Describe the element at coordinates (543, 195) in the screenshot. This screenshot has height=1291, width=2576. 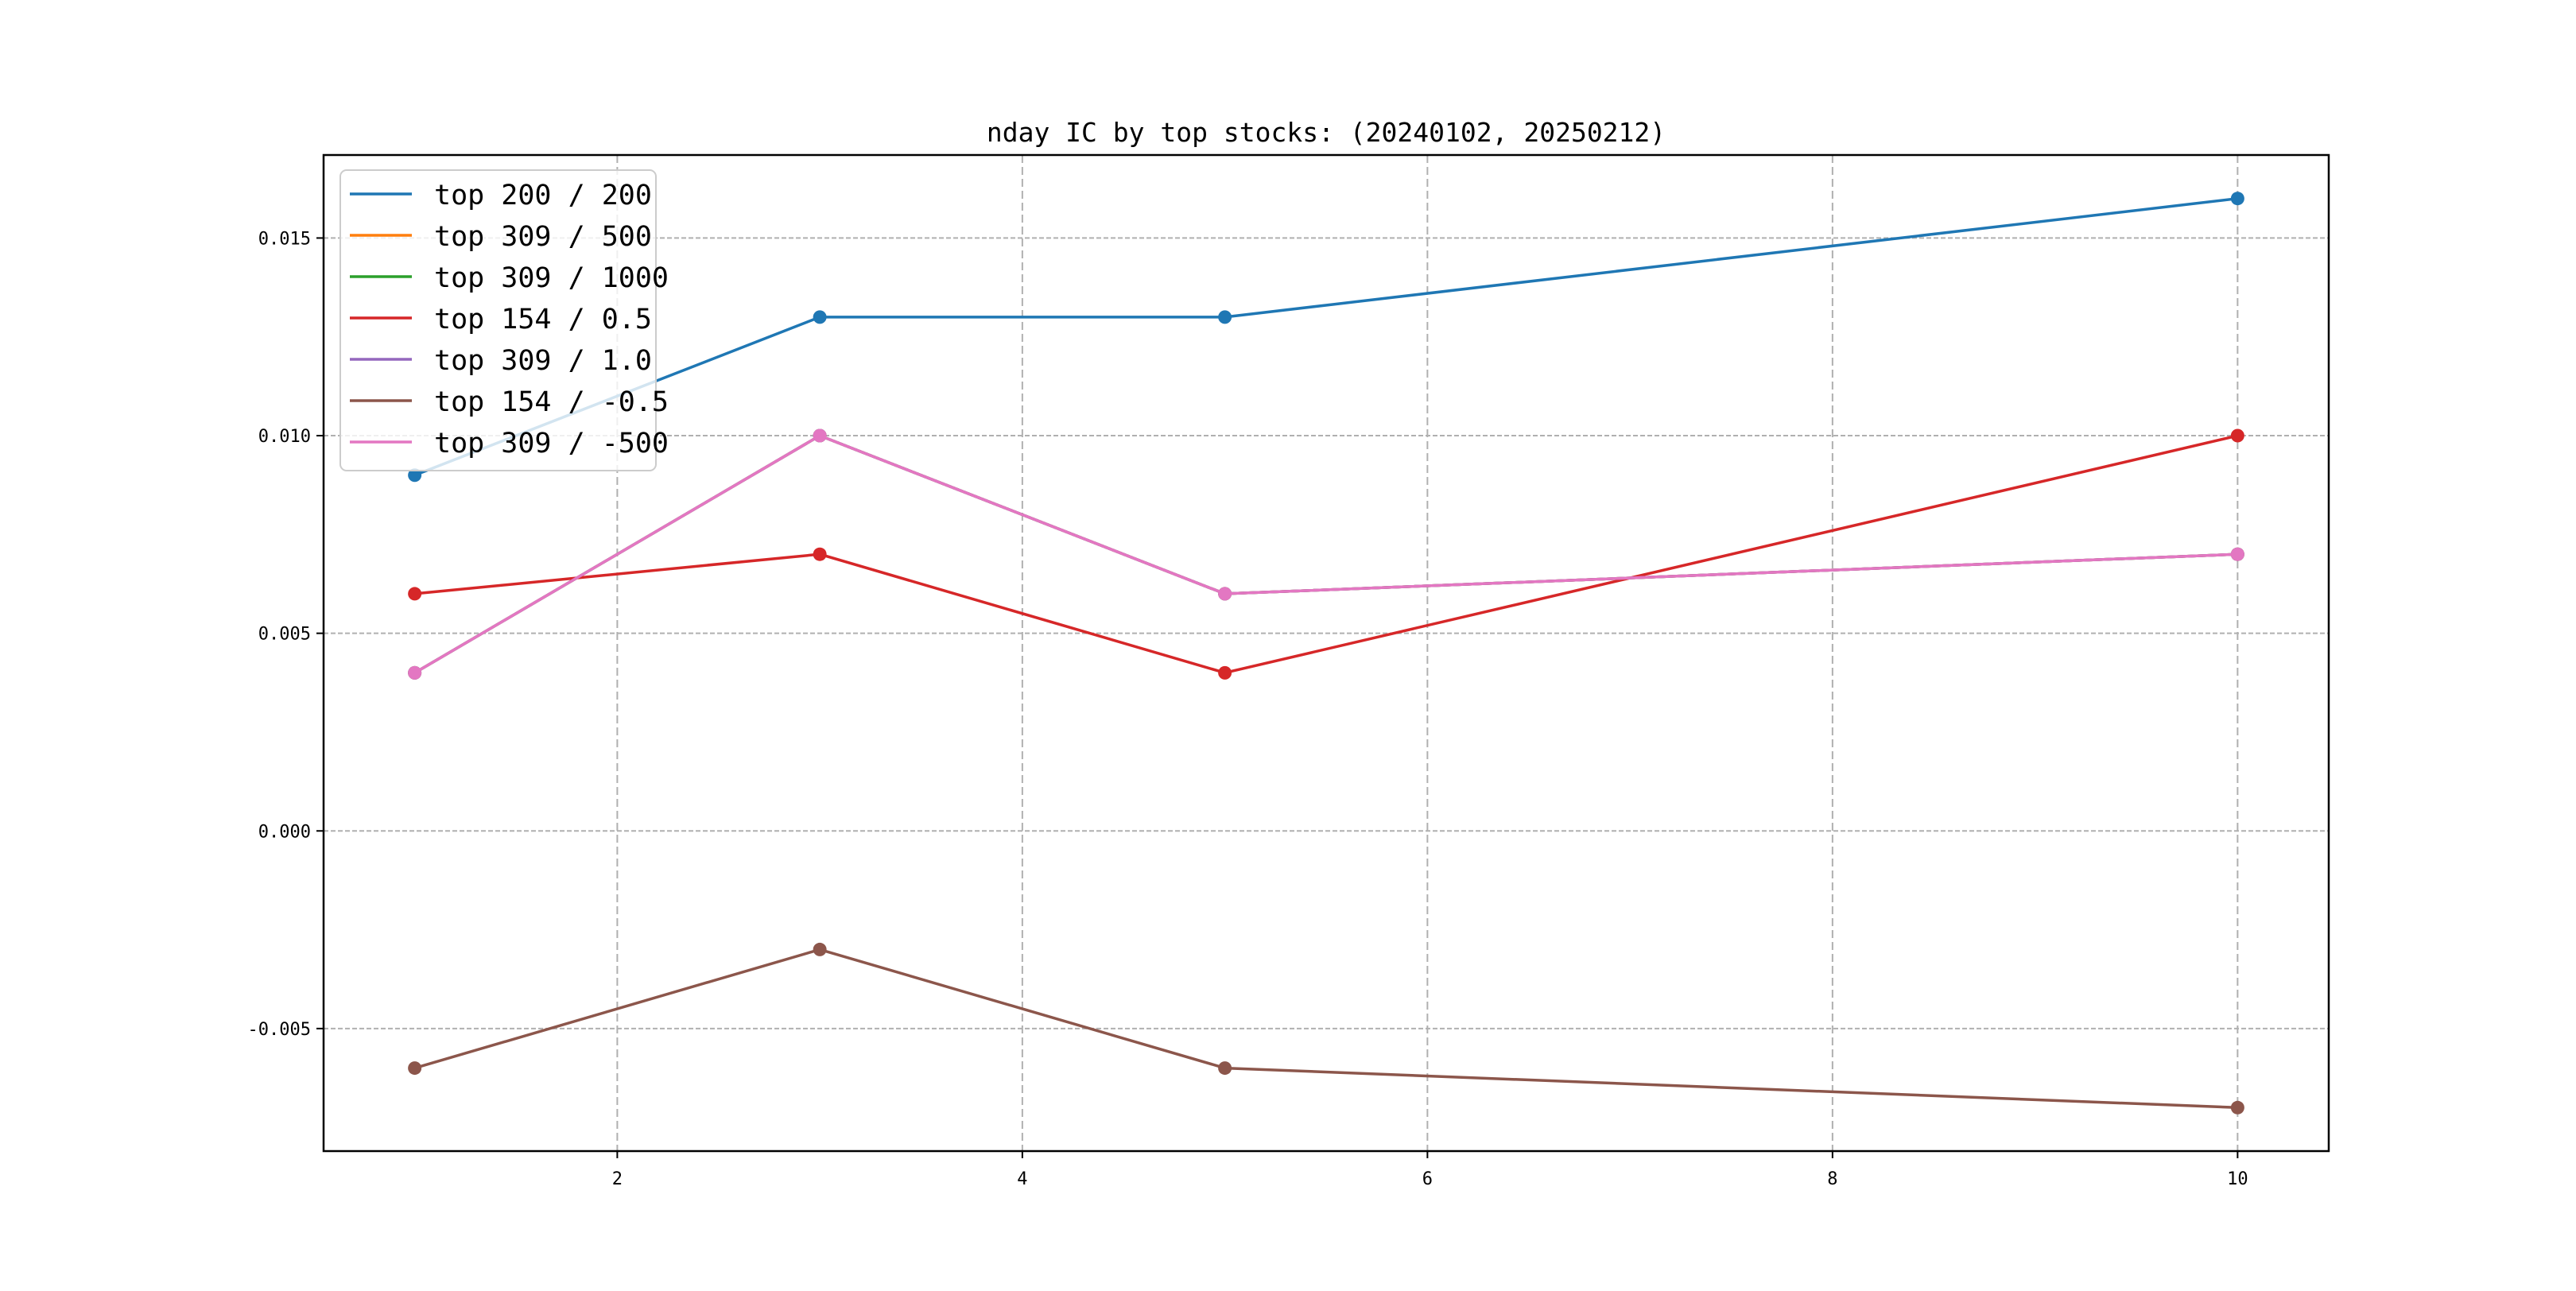
I see `legend-label: top 200 / 200` at that location.